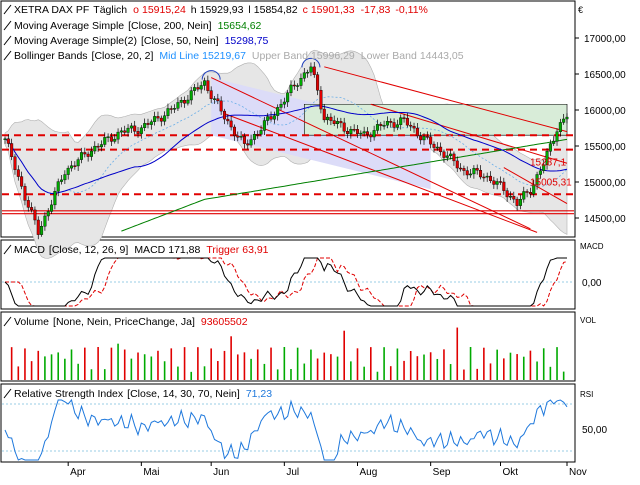  I want to click on legend-markers, so click(7, 201).